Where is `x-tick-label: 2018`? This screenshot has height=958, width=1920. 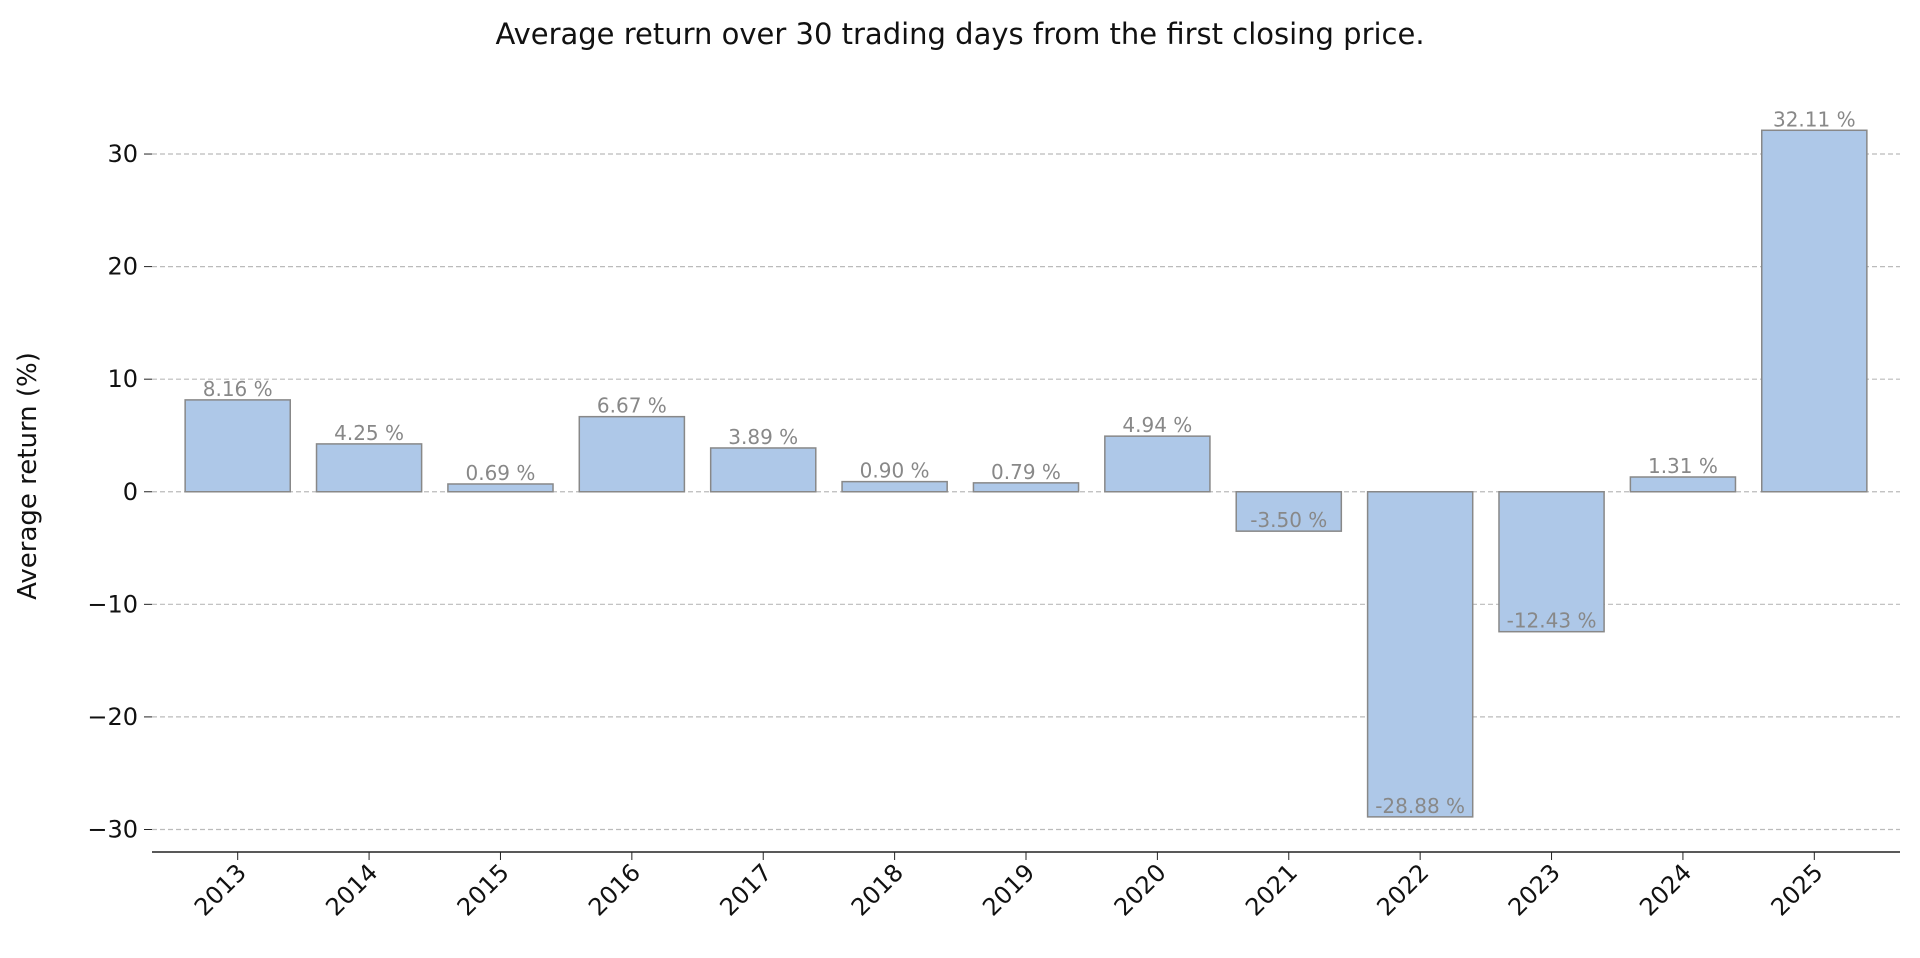 x-tick-label: 2018 is located at coordinates (877, 889).